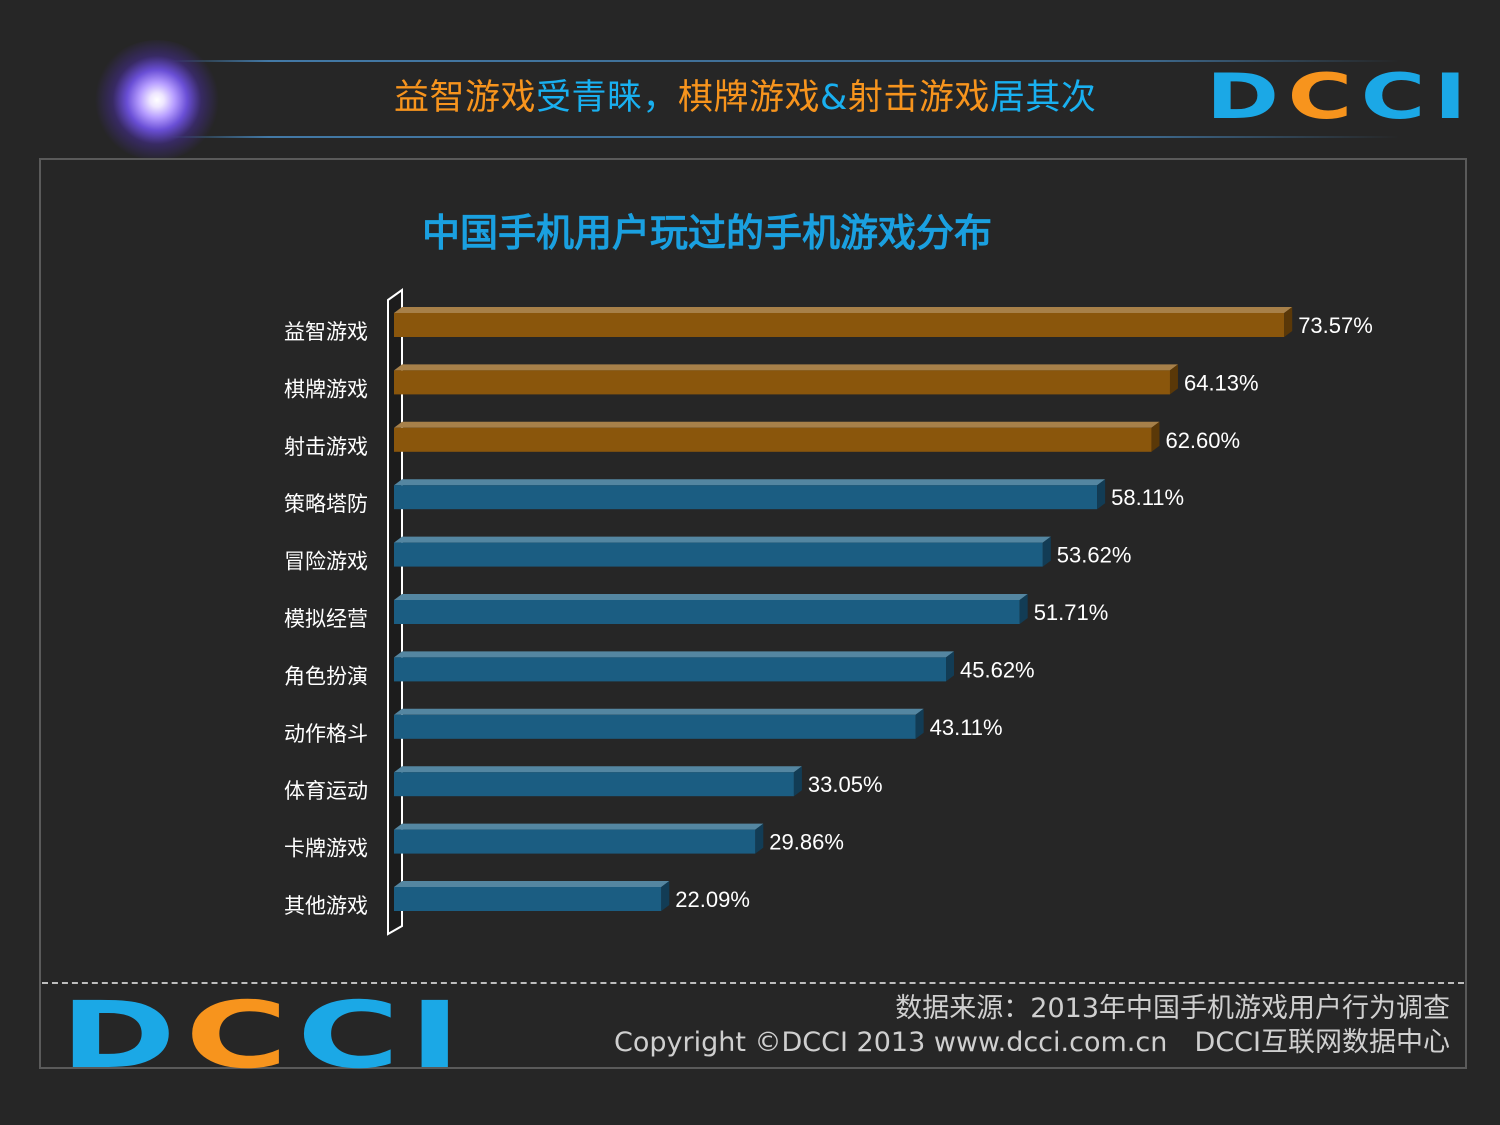 The width and height of the screenshot is (1500, 1125). What do you see at coordinates (1071, 612) in the screenshot?
I see `data-label: 51.71%` at bounding box center [1071, 612].